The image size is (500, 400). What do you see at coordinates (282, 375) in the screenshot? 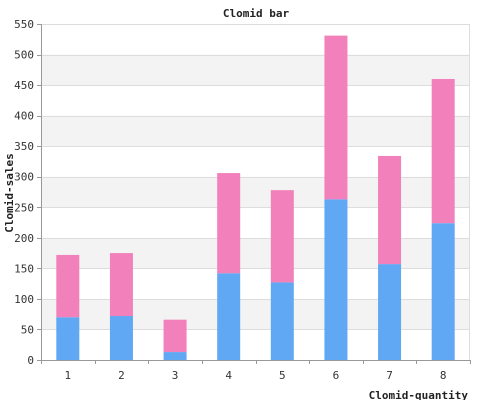
I see `x-tick-label: 5` at bounding box center [282, 375].